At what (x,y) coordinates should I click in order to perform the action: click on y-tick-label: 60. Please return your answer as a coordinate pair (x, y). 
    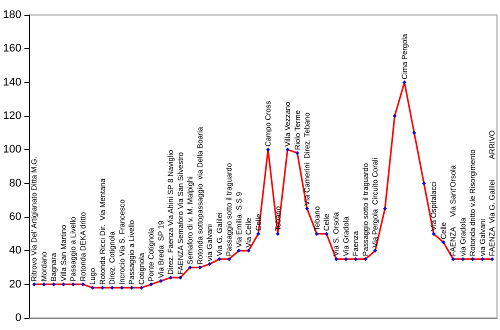
    Looking at the image, I should click on (15, 217).